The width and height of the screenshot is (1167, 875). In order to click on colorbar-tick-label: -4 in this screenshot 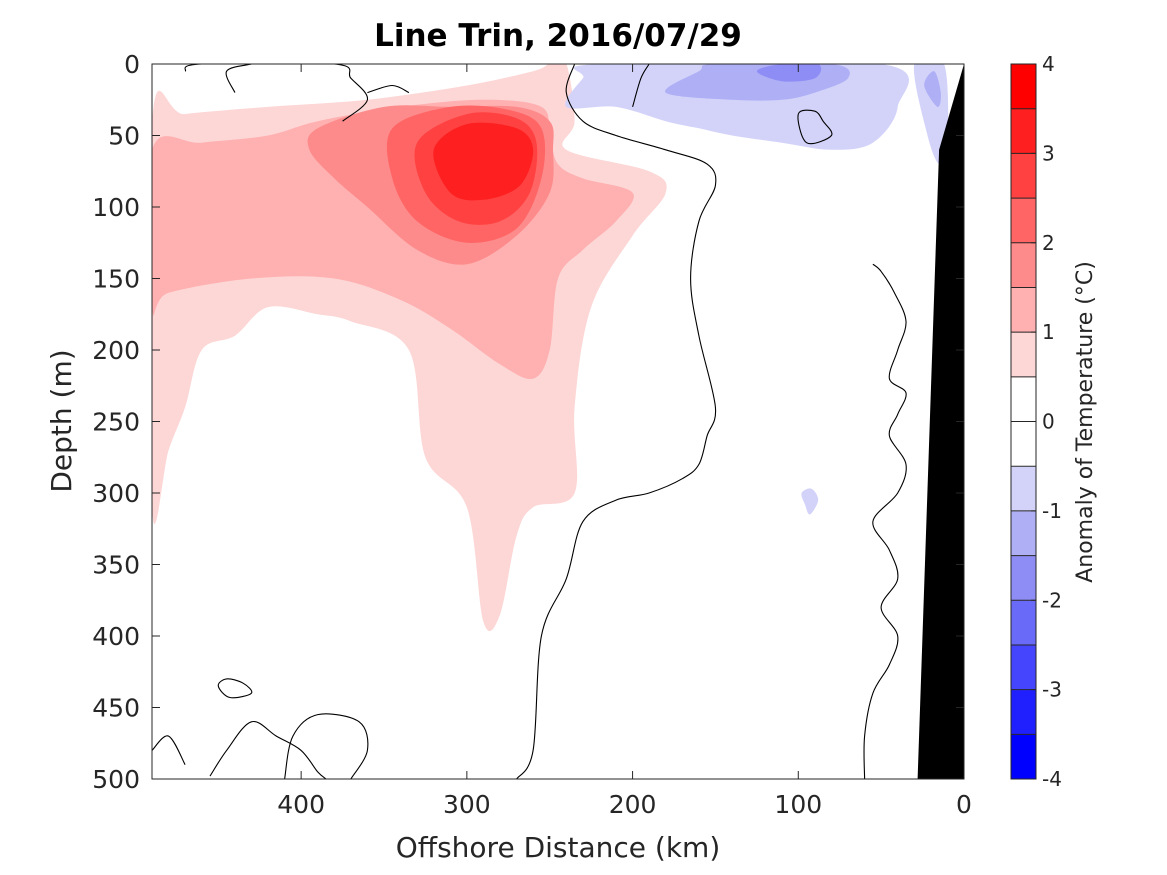, I will do `click(1052, 779)`.